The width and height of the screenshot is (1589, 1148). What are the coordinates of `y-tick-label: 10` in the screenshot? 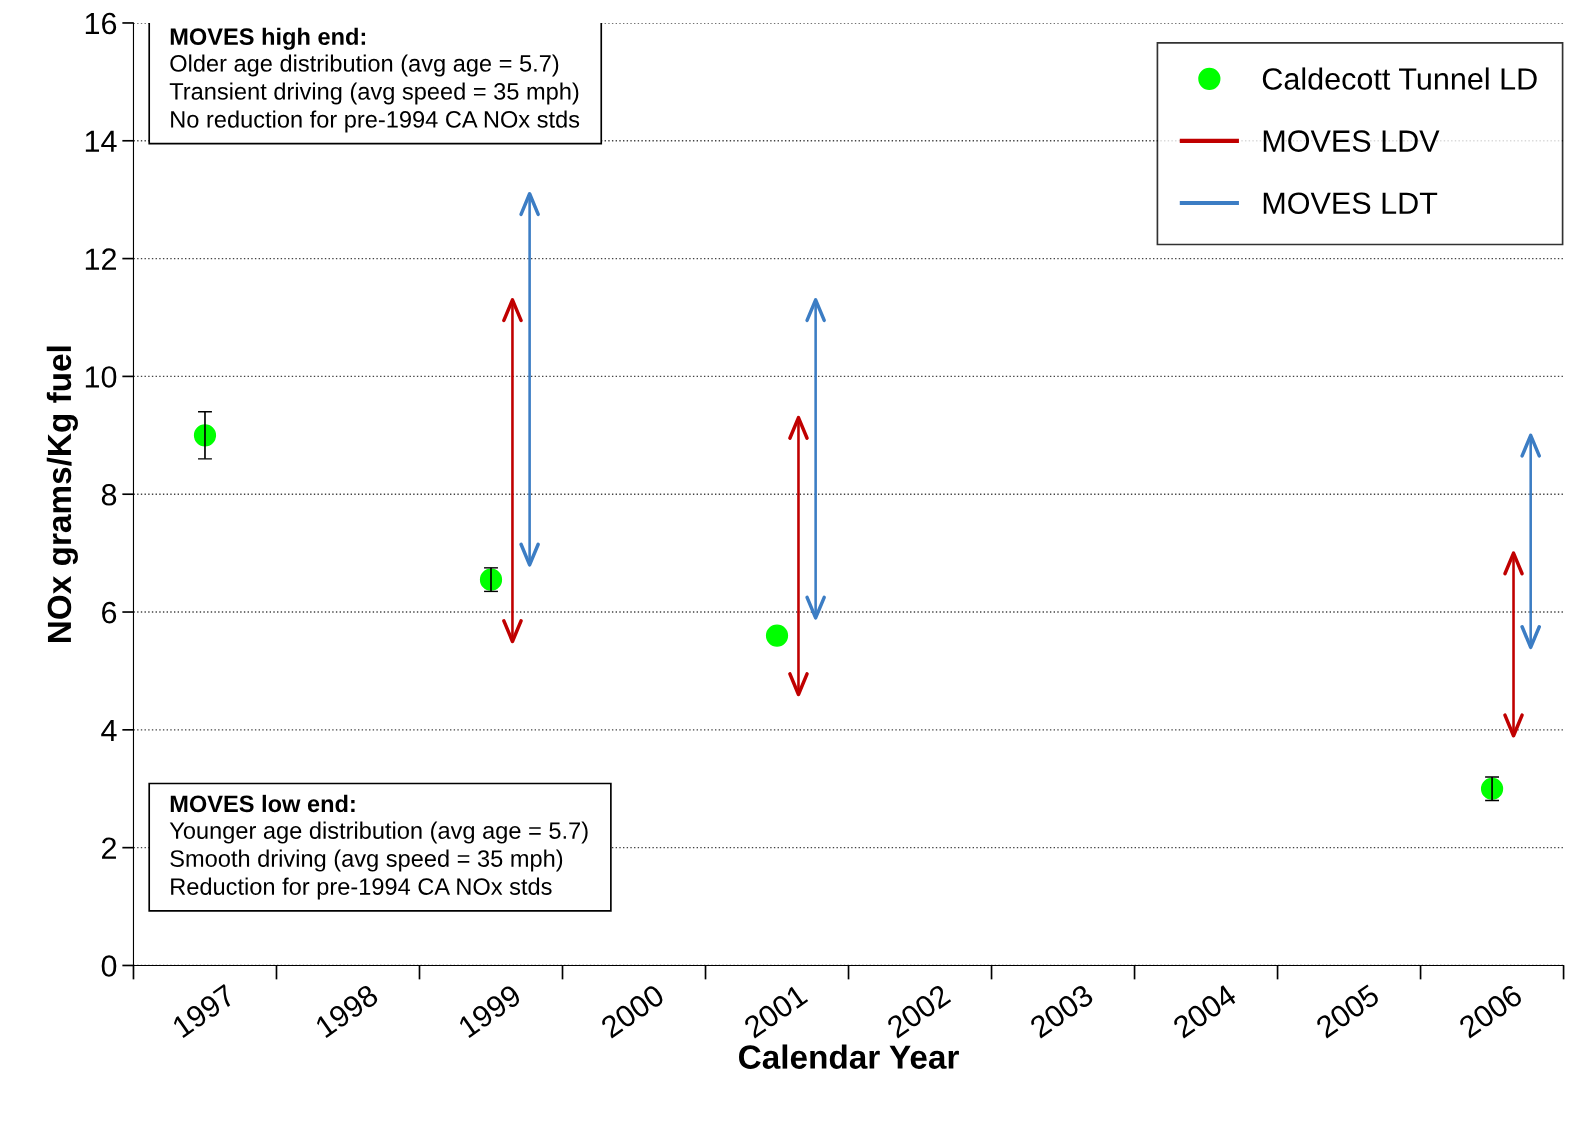 It's located at (101, 377).